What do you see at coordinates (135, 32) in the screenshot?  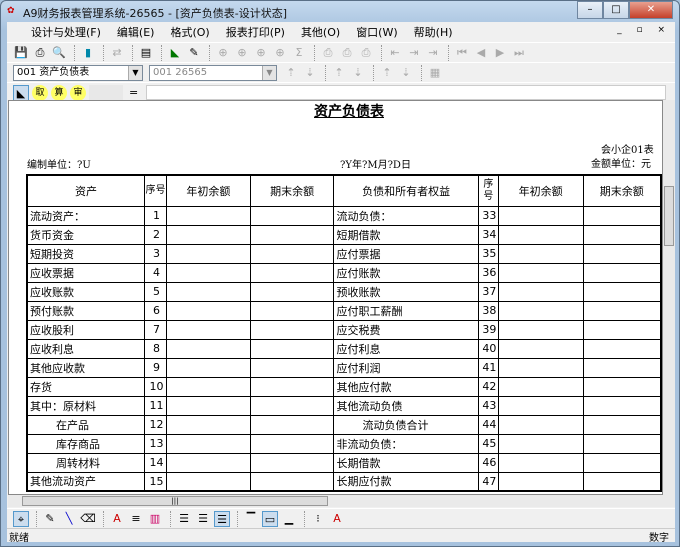 I see `menu-edit: 编辑(E)` at bounding box center [135, 32].